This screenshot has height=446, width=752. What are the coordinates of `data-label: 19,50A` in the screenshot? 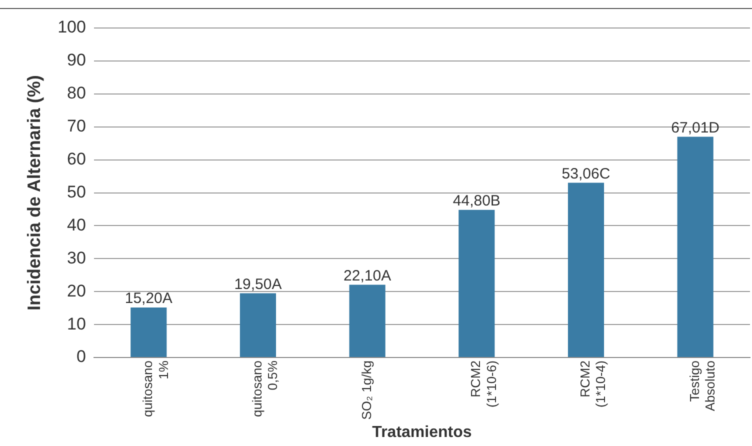 It's located at (258, 284).